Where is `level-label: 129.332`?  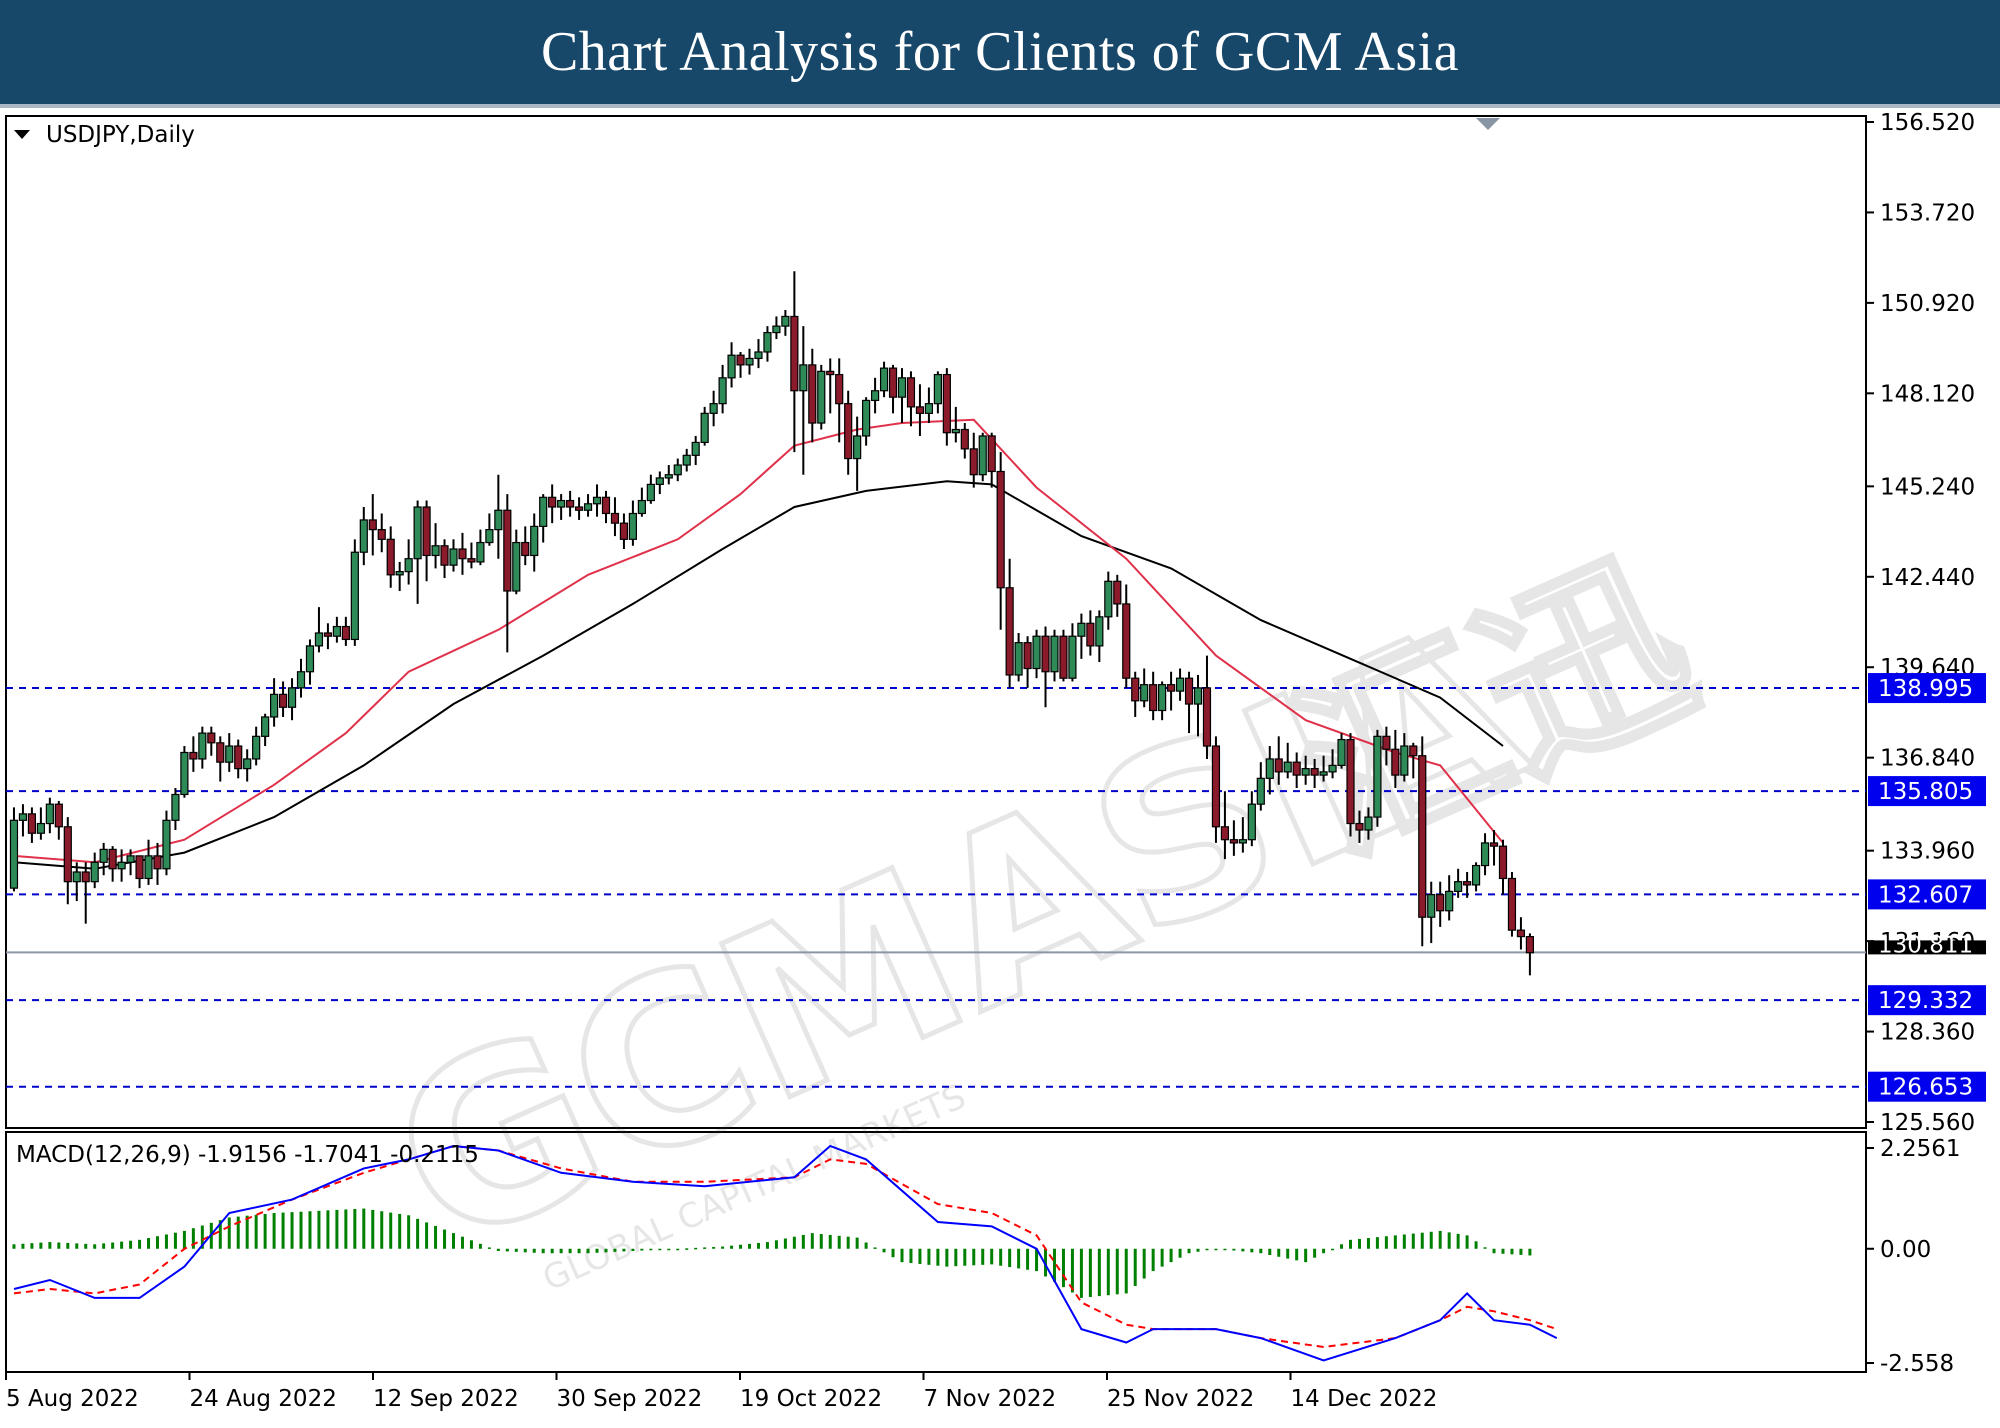
level-label: 129.332 is located at coordinates (1925, 1001).